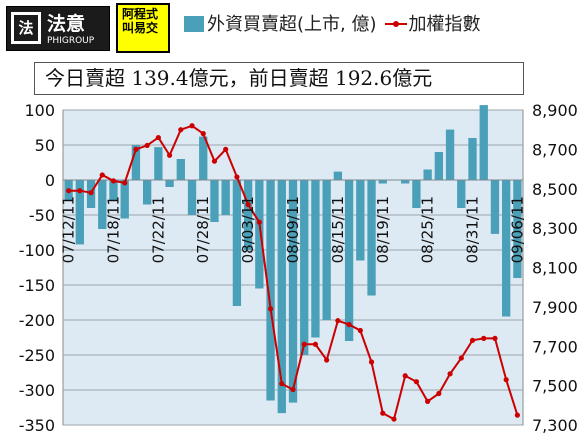 The height and width of the screenshot is (448, 583). Describe the element at coordinates (338, 229) in the screenshot. I see `x-tick-label: 08/15/11` at that location.